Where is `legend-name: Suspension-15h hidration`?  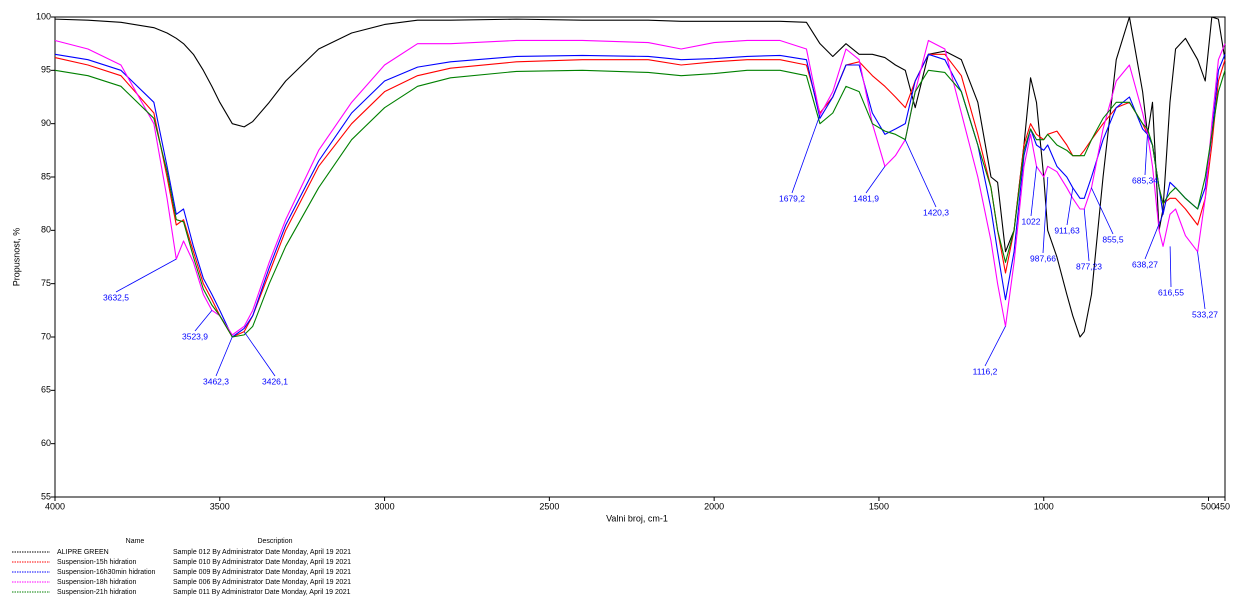 legend-name: Suspension-15h hidration is located at coordinates (96, 562).